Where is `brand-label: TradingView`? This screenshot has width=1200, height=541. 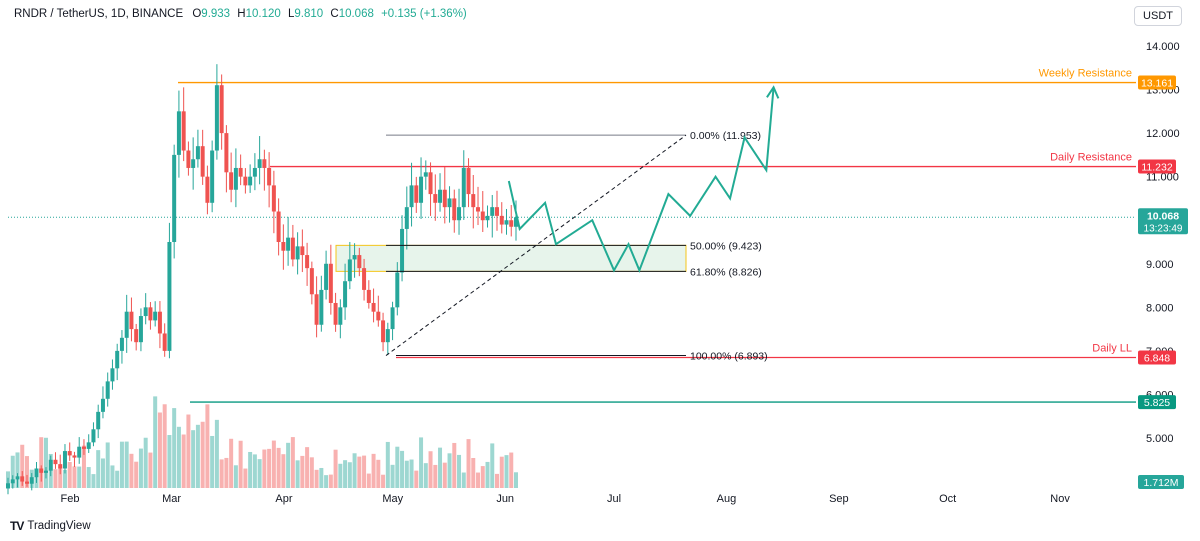 brand-label: TradingView is located at coordinates (59, 526).